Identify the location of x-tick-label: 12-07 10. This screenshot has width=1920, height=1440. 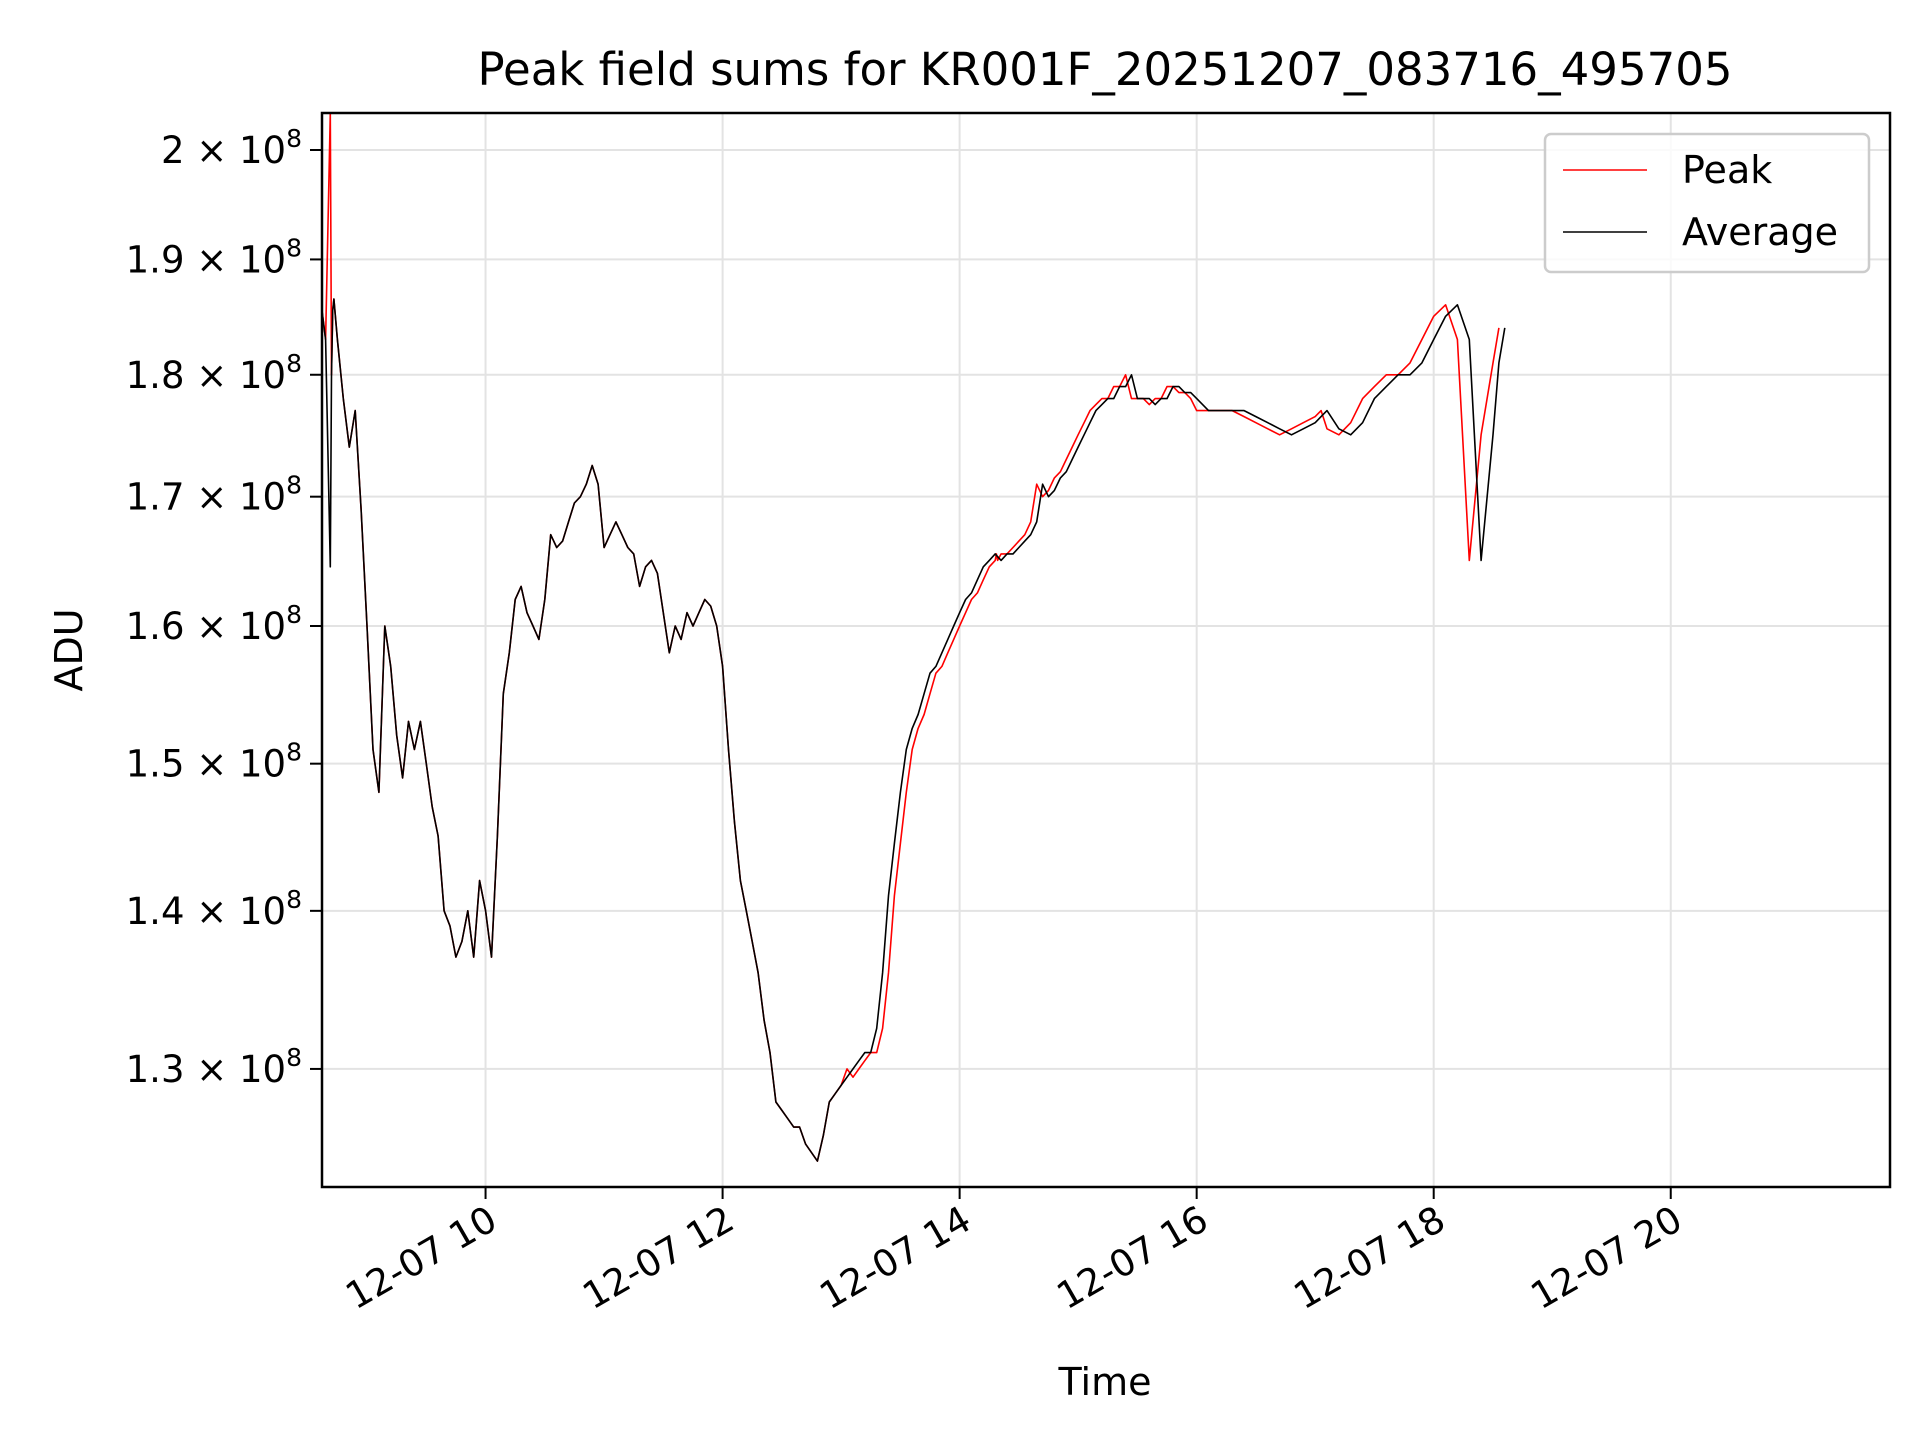
(421, 1258).